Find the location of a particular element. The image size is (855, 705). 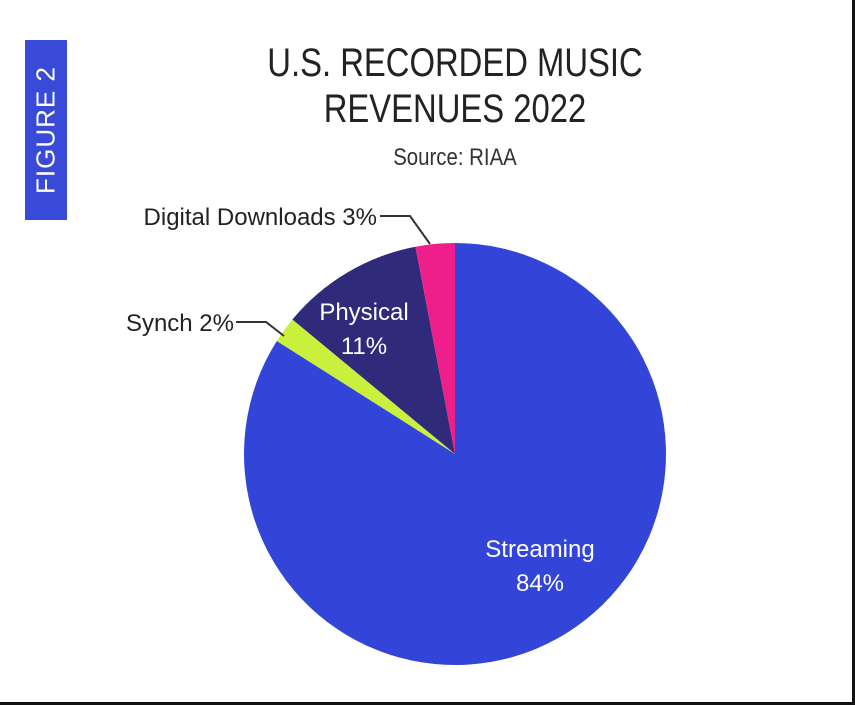

pie-slice-synch is located at coordinates (365, 386).